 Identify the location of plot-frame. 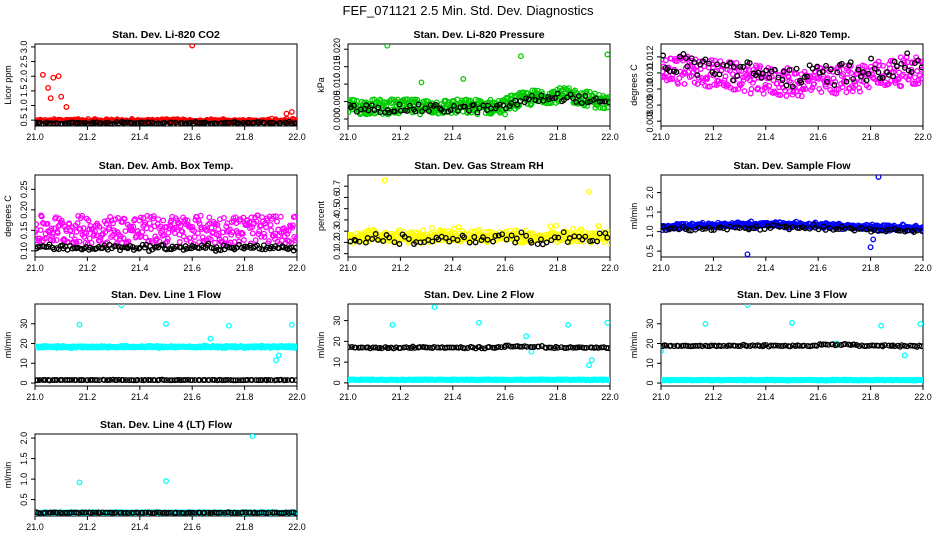
(166, 85).